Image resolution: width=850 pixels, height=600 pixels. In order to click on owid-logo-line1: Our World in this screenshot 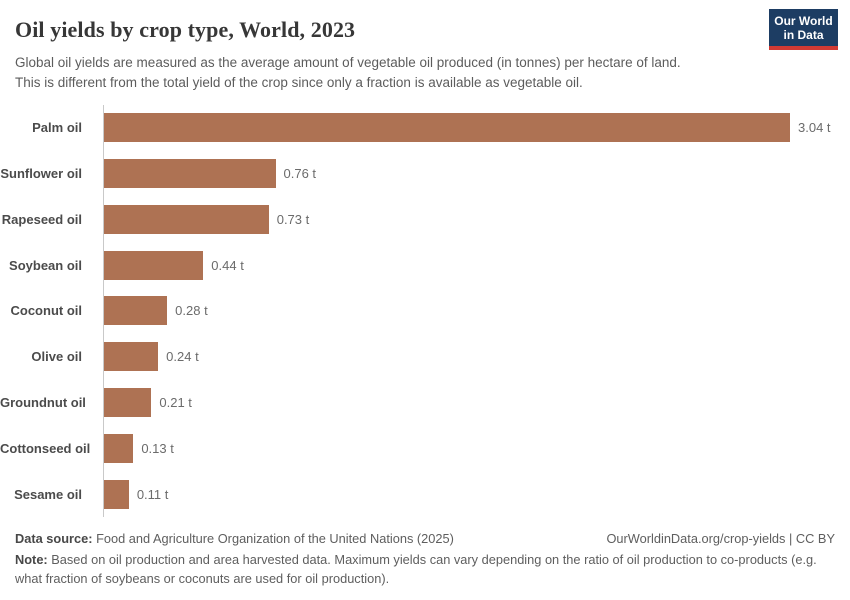, I will do `click(803, 20)`.